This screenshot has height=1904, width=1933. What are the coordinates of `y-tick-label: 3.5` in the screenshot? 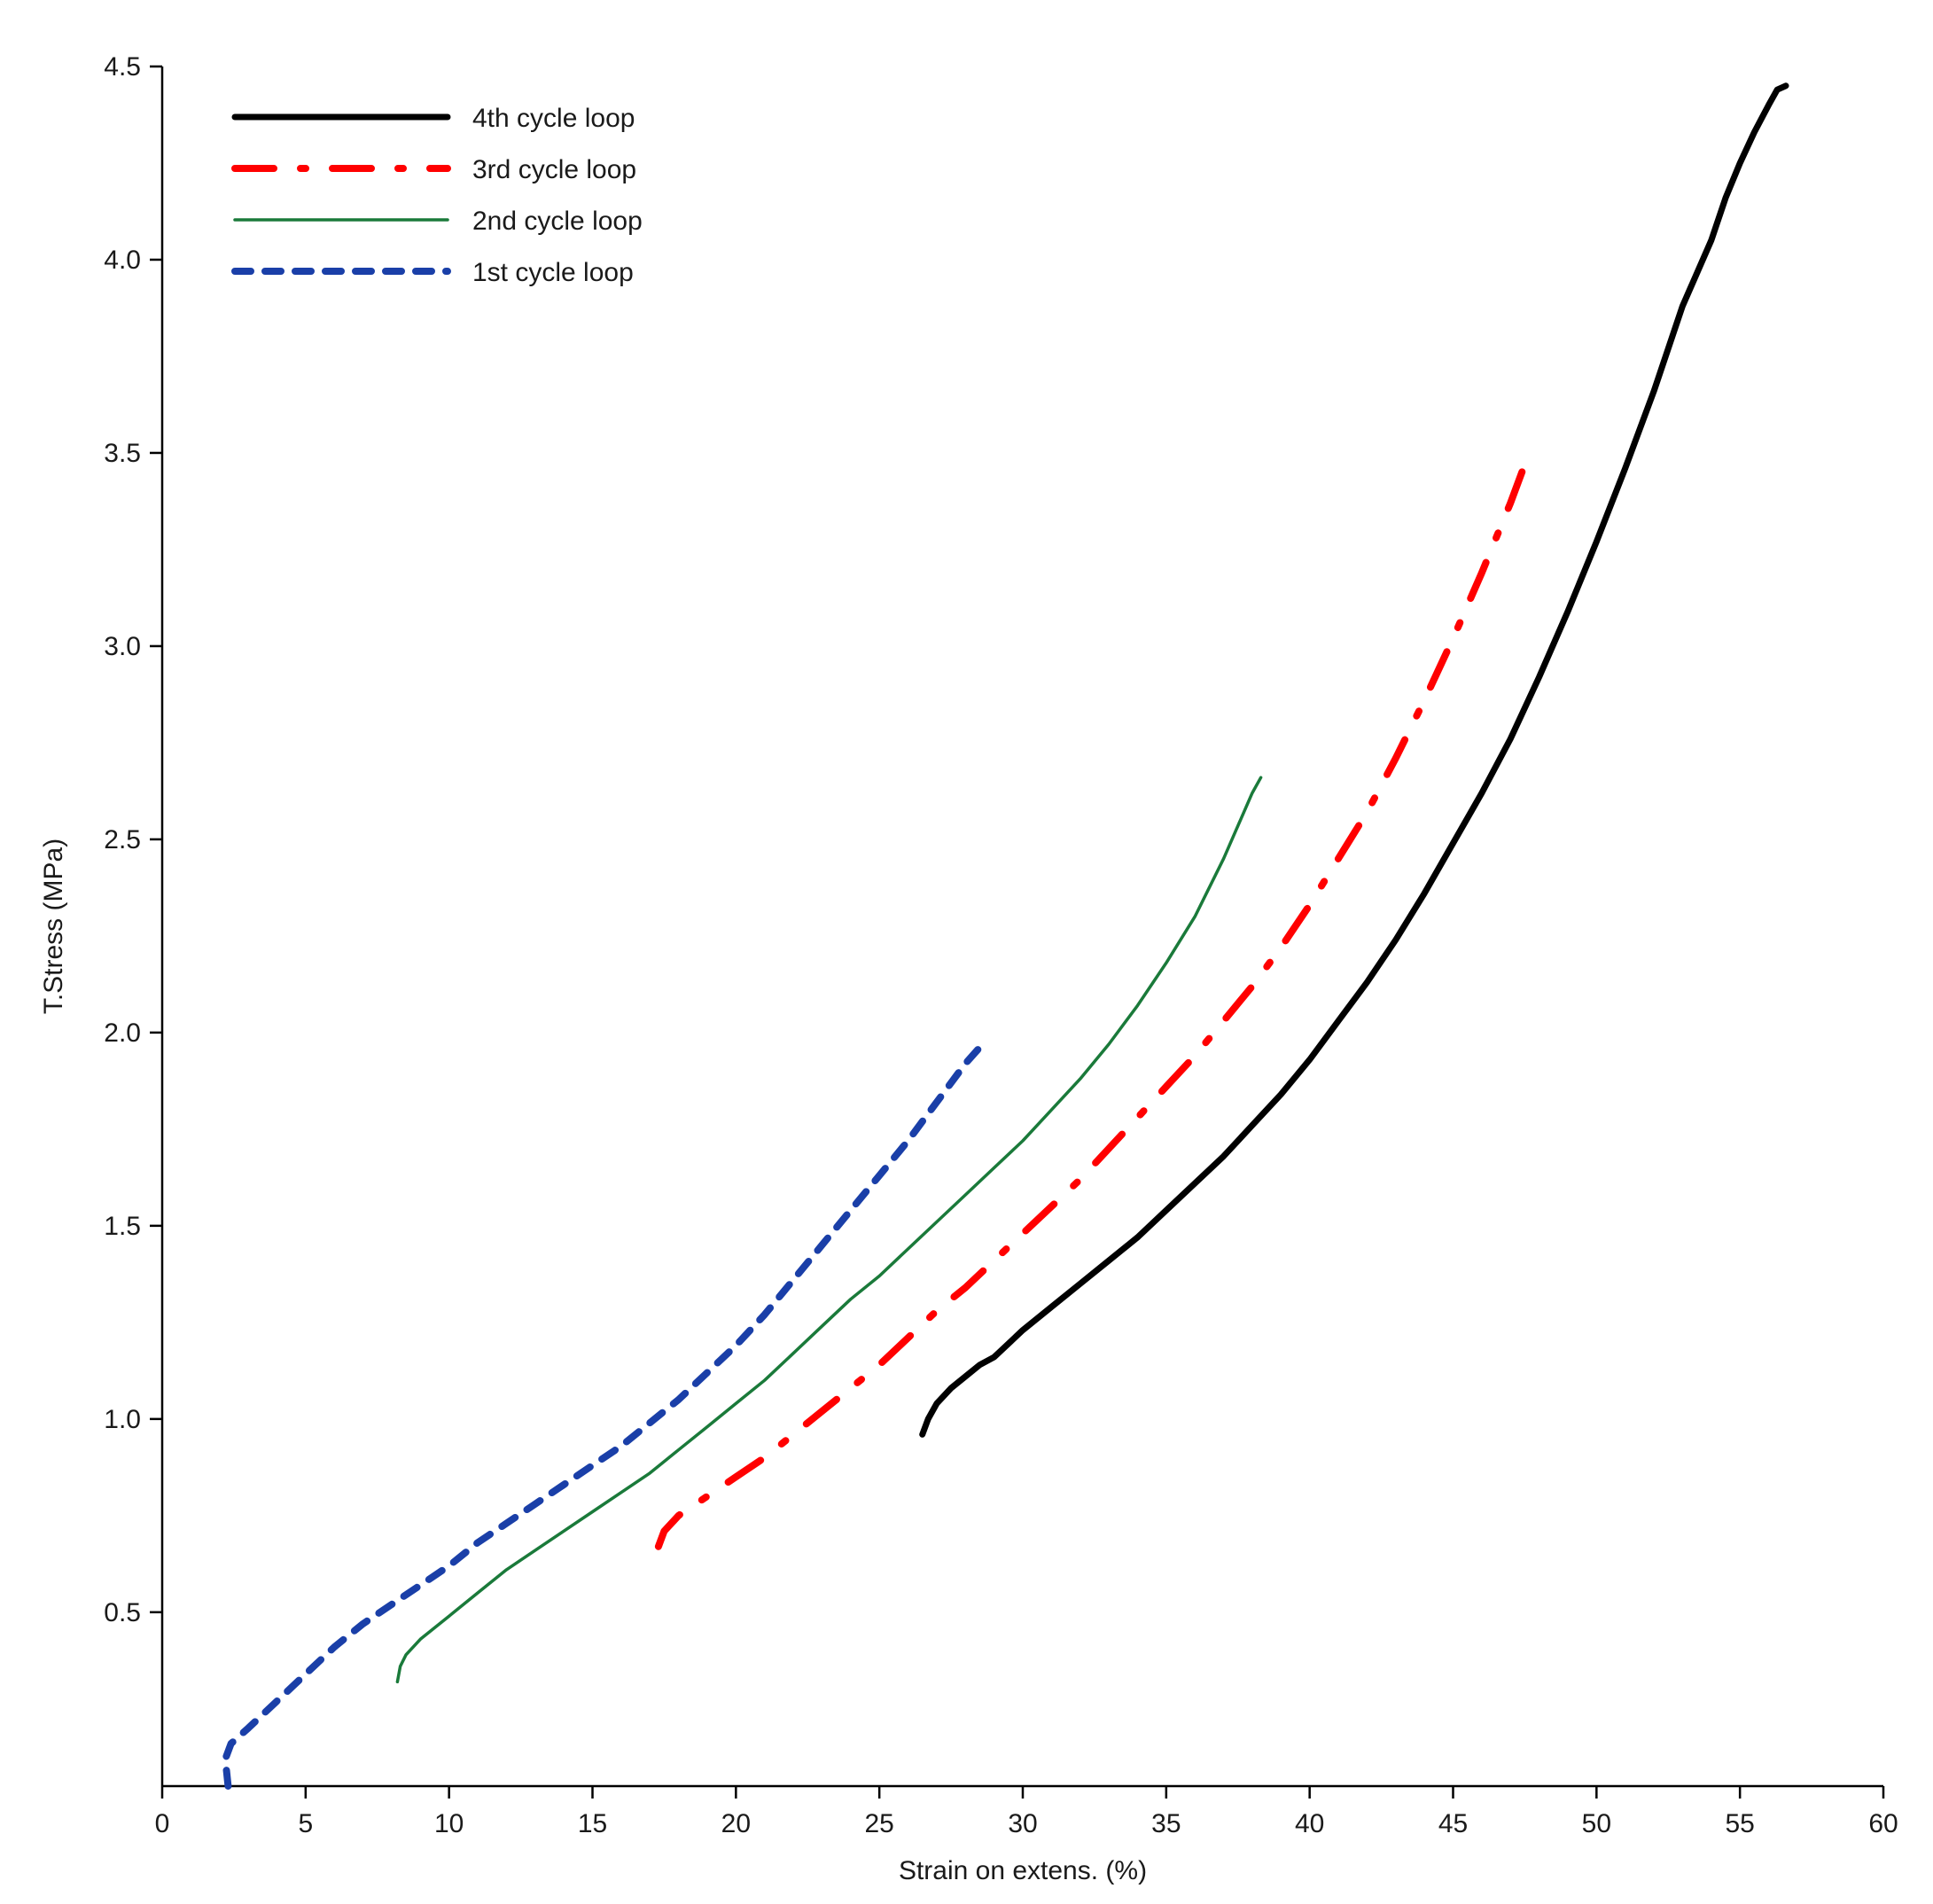 It's located at (123, 453).